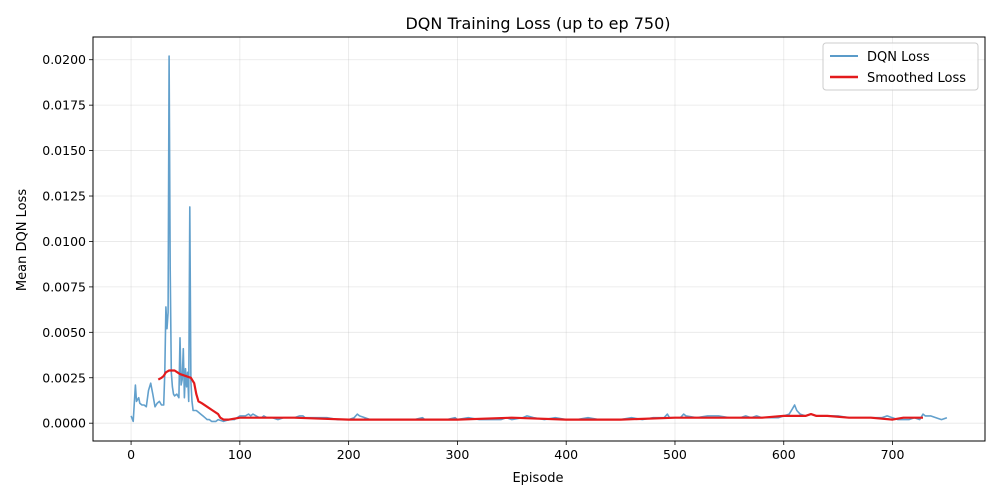 The width and height of the screenshot is (1000, 500). Describe the element at coordinates (22, 240) in the screenshot. I see `y-axis-title: Mean DQN Loss` at that location.